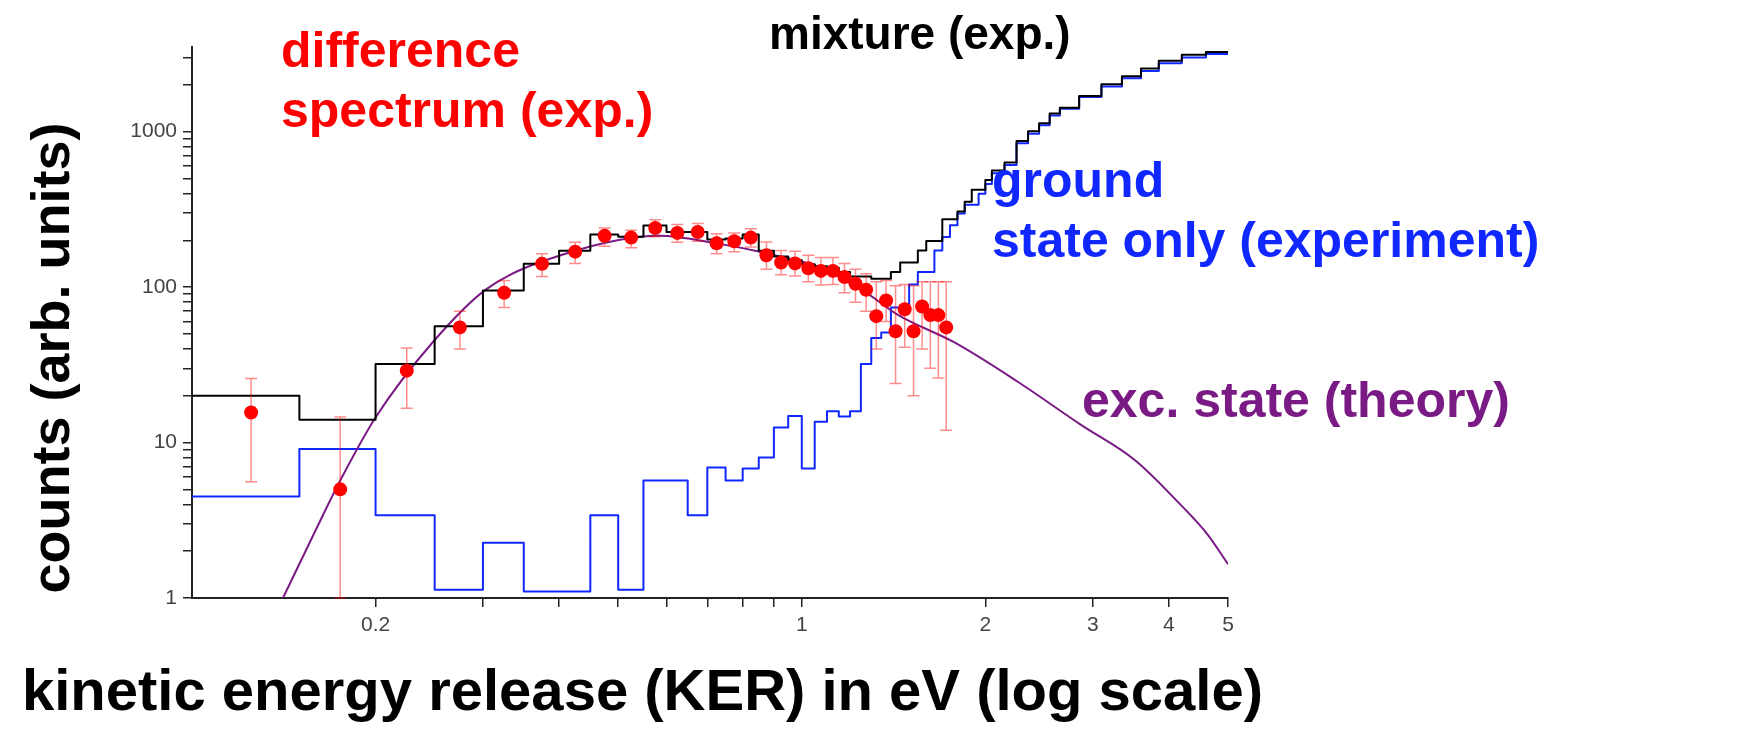  Describe the element at coordinates (171, 596) in the screenshot. I see `y-tick-label: 1` at that location.